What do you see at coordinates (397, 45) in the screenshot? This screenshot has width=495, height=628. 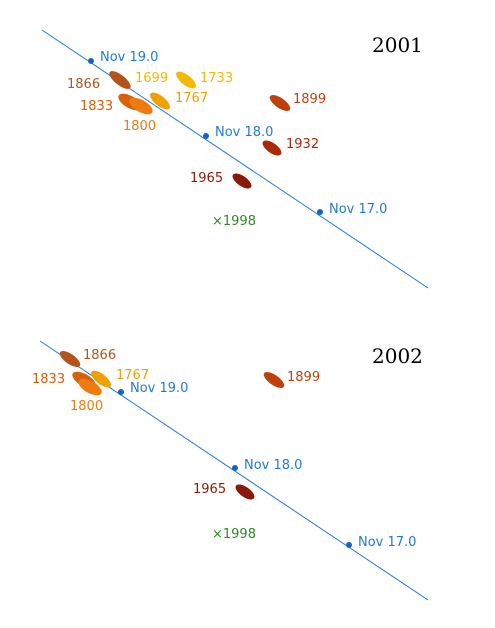 I see `year-label: 2001` at bounding box center [397, 45].